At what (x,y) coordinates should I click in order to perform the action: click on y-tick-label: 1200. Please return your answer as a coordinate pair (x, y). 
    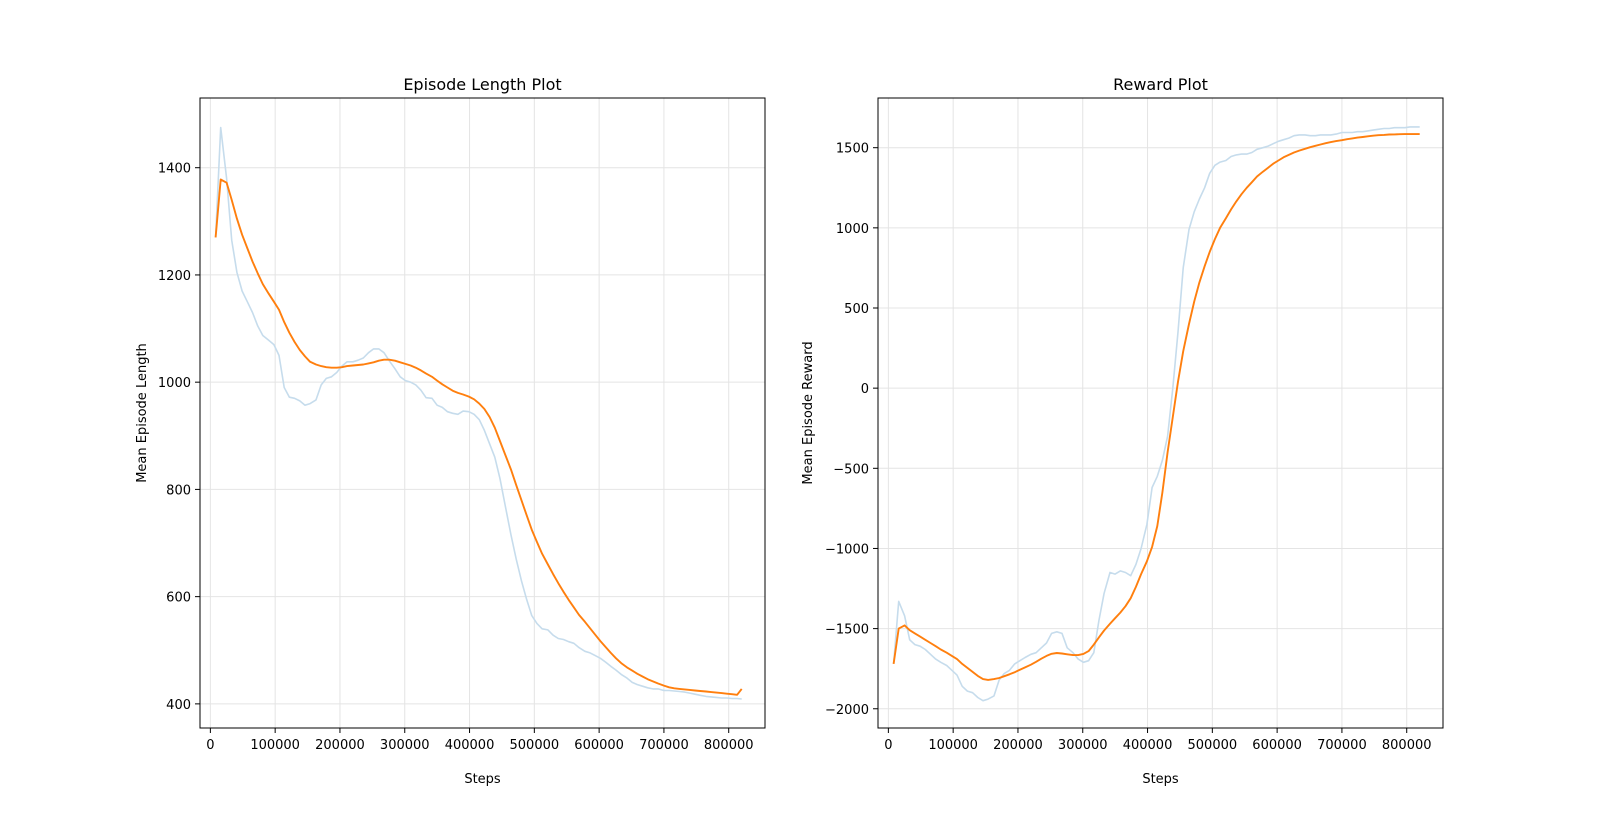
    Looking at the image, I should click on (174, 276).